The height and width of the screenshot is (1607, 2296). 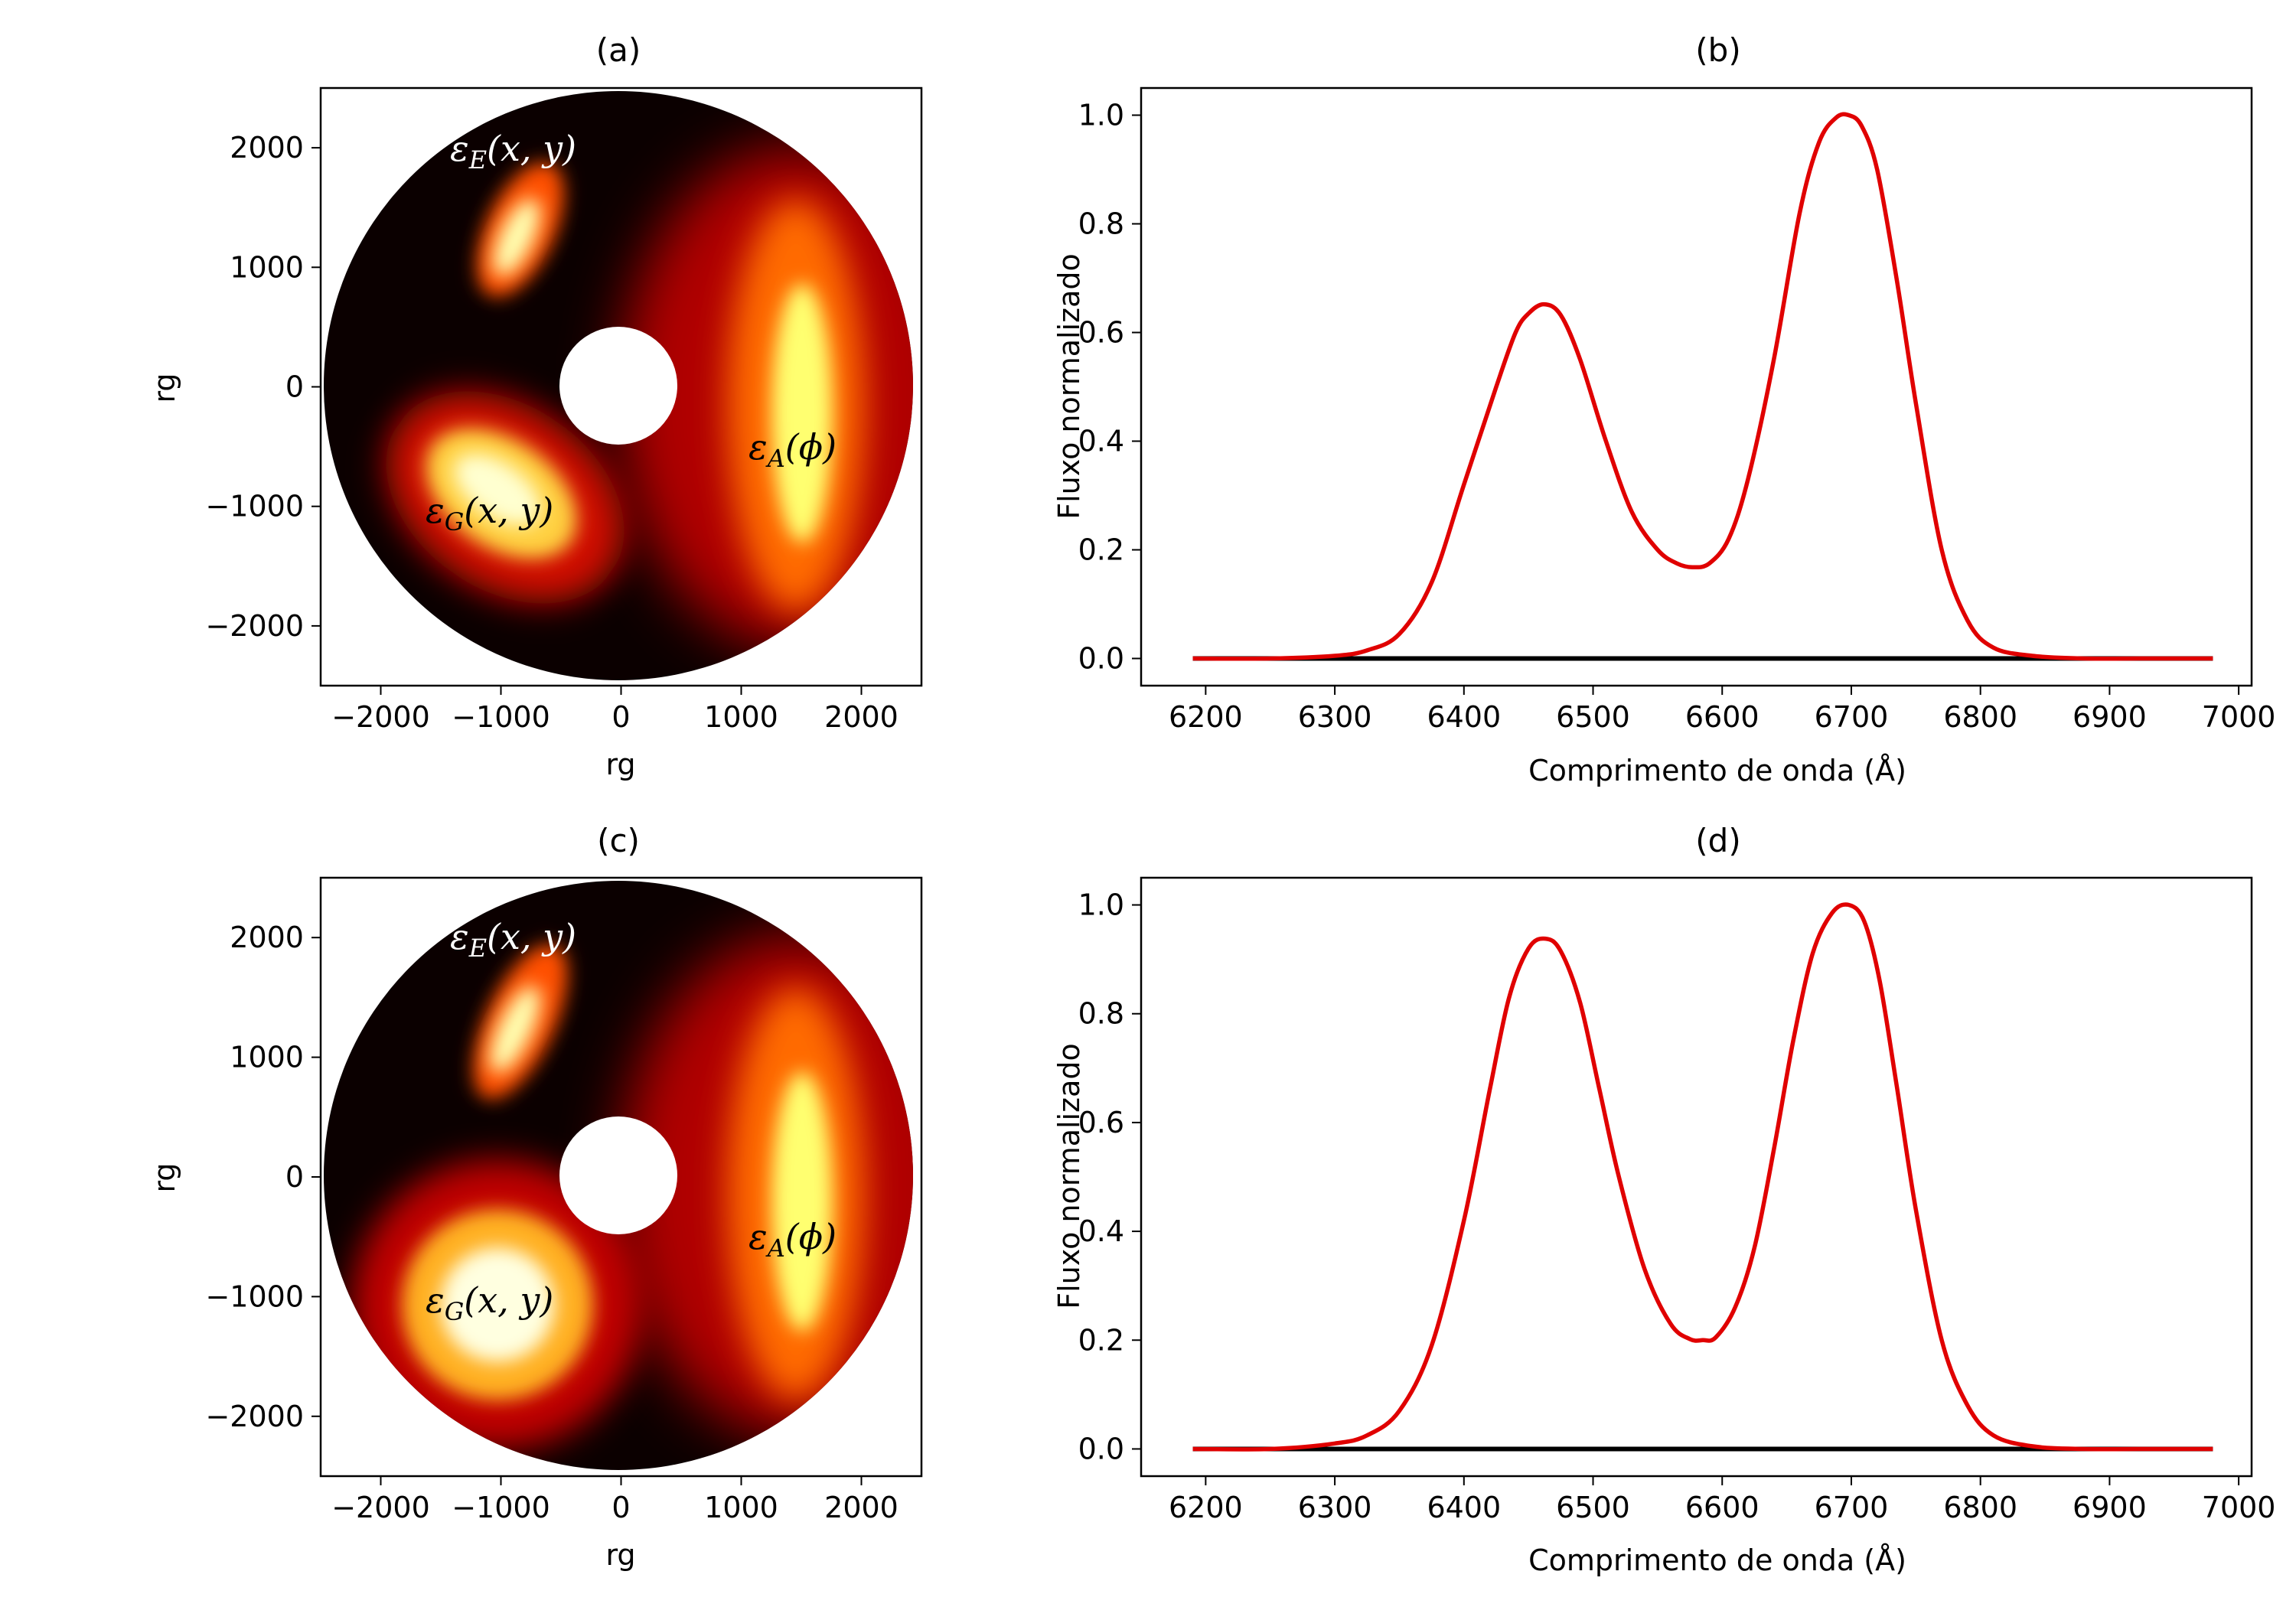 What do you see at coordinates (618, 50) in the screenshot?
I see `panel-title: (a)` at bounding box center [618, 50].